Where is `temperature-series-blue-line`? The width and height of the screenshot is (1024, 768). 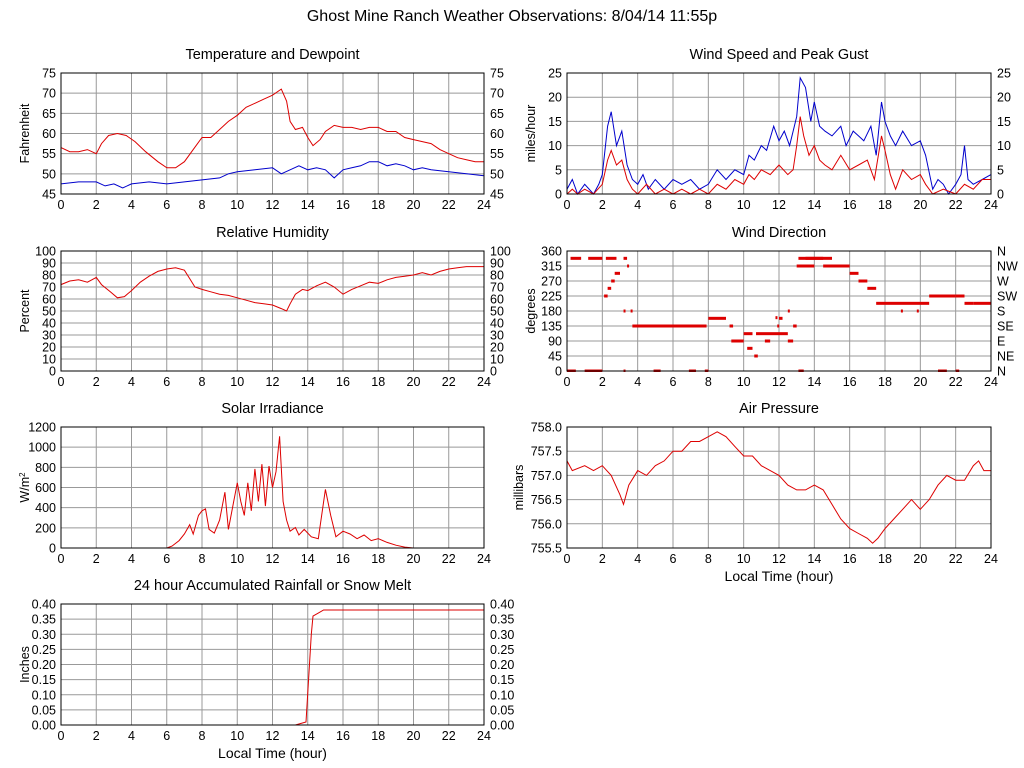 temperature-series-blue-line is located at coordinates (272, 175).